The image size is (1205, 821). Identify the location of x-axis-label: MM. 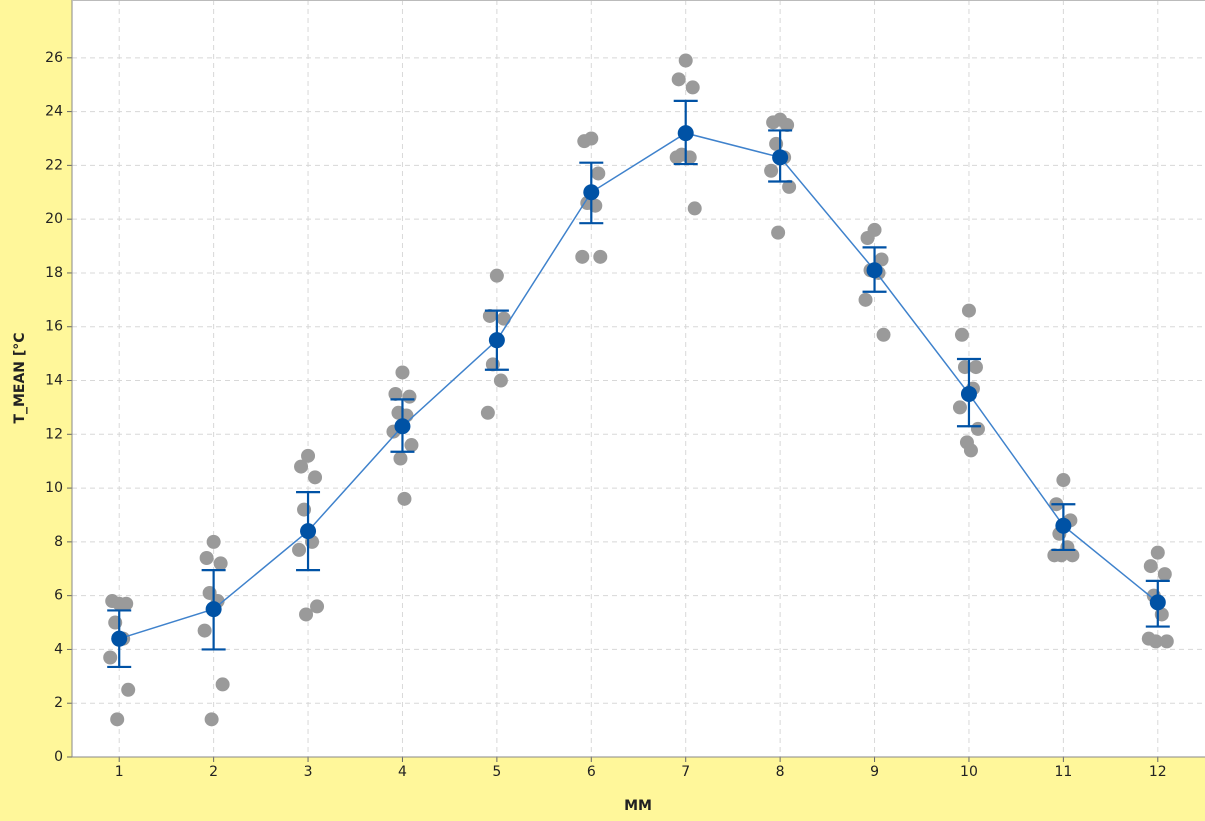
(638, 806).